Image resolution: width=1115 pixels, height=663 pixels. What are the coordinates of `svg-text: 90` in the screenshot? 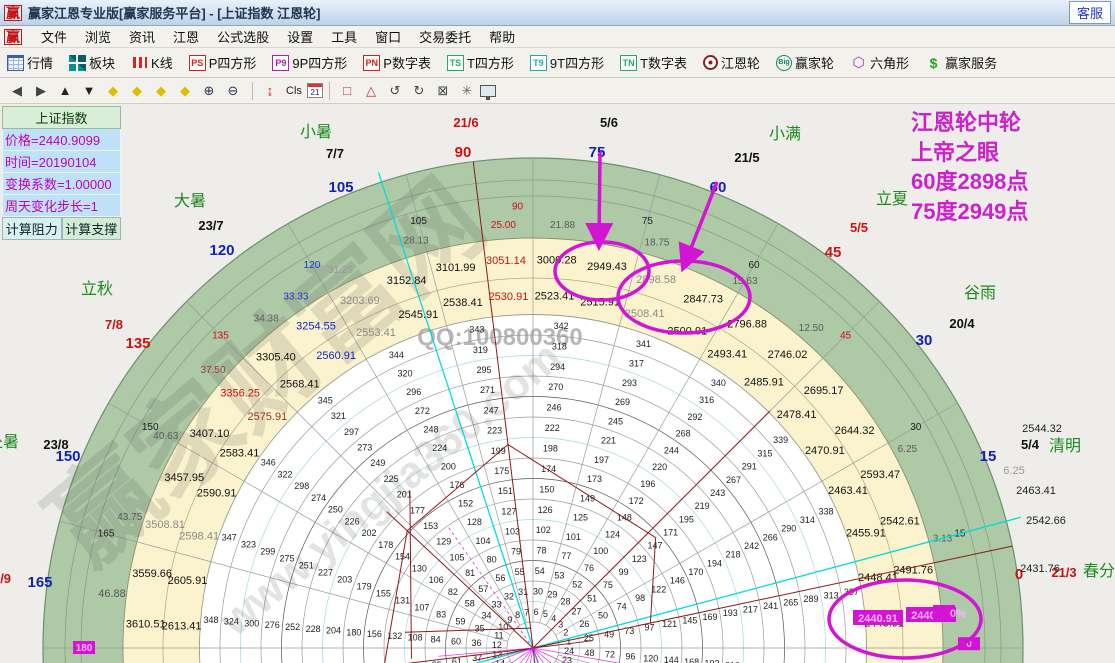 It's located at (518, 206).